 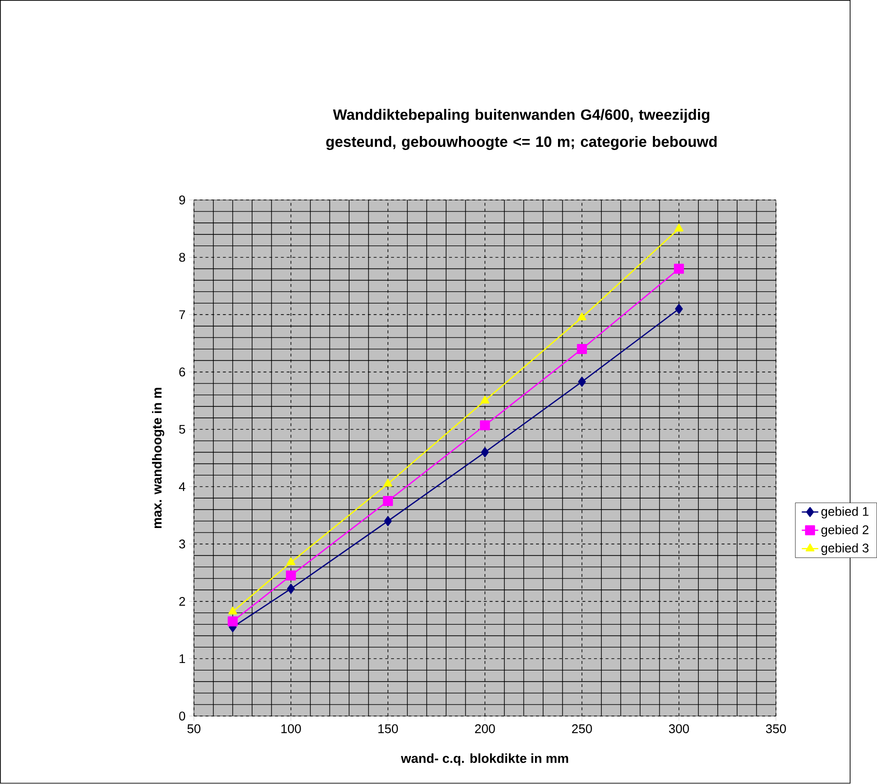 What do you see at coordinates (158, 458) in the screenshot?
I see `y-axis-title: max. wandhoogte in m` at bounding box center [158, 458].